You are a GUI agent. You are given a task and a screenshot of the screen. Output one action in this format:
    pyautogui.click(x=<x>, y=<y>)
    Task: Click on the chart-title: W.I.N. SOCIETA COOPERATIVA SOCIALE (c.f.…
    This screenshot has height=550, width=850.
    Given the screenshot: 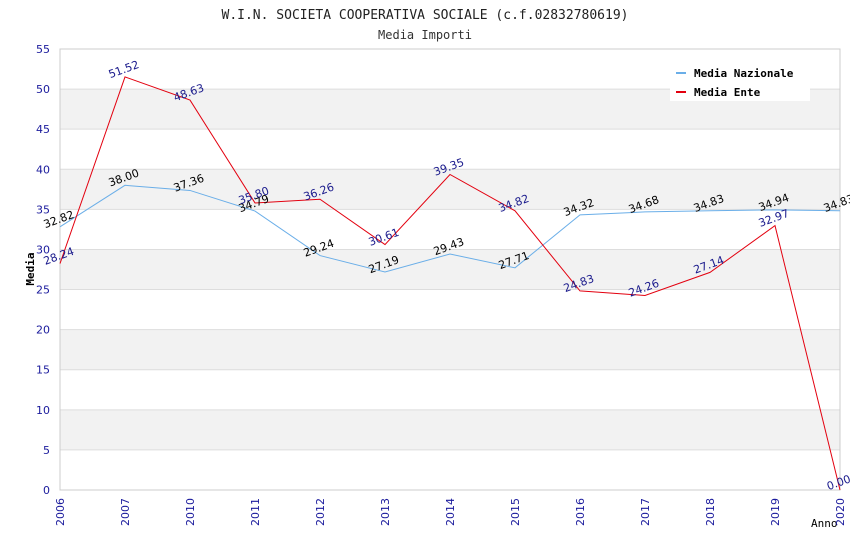 What is the action you would take?
    pyautogui.click(x=425, y=15)
    